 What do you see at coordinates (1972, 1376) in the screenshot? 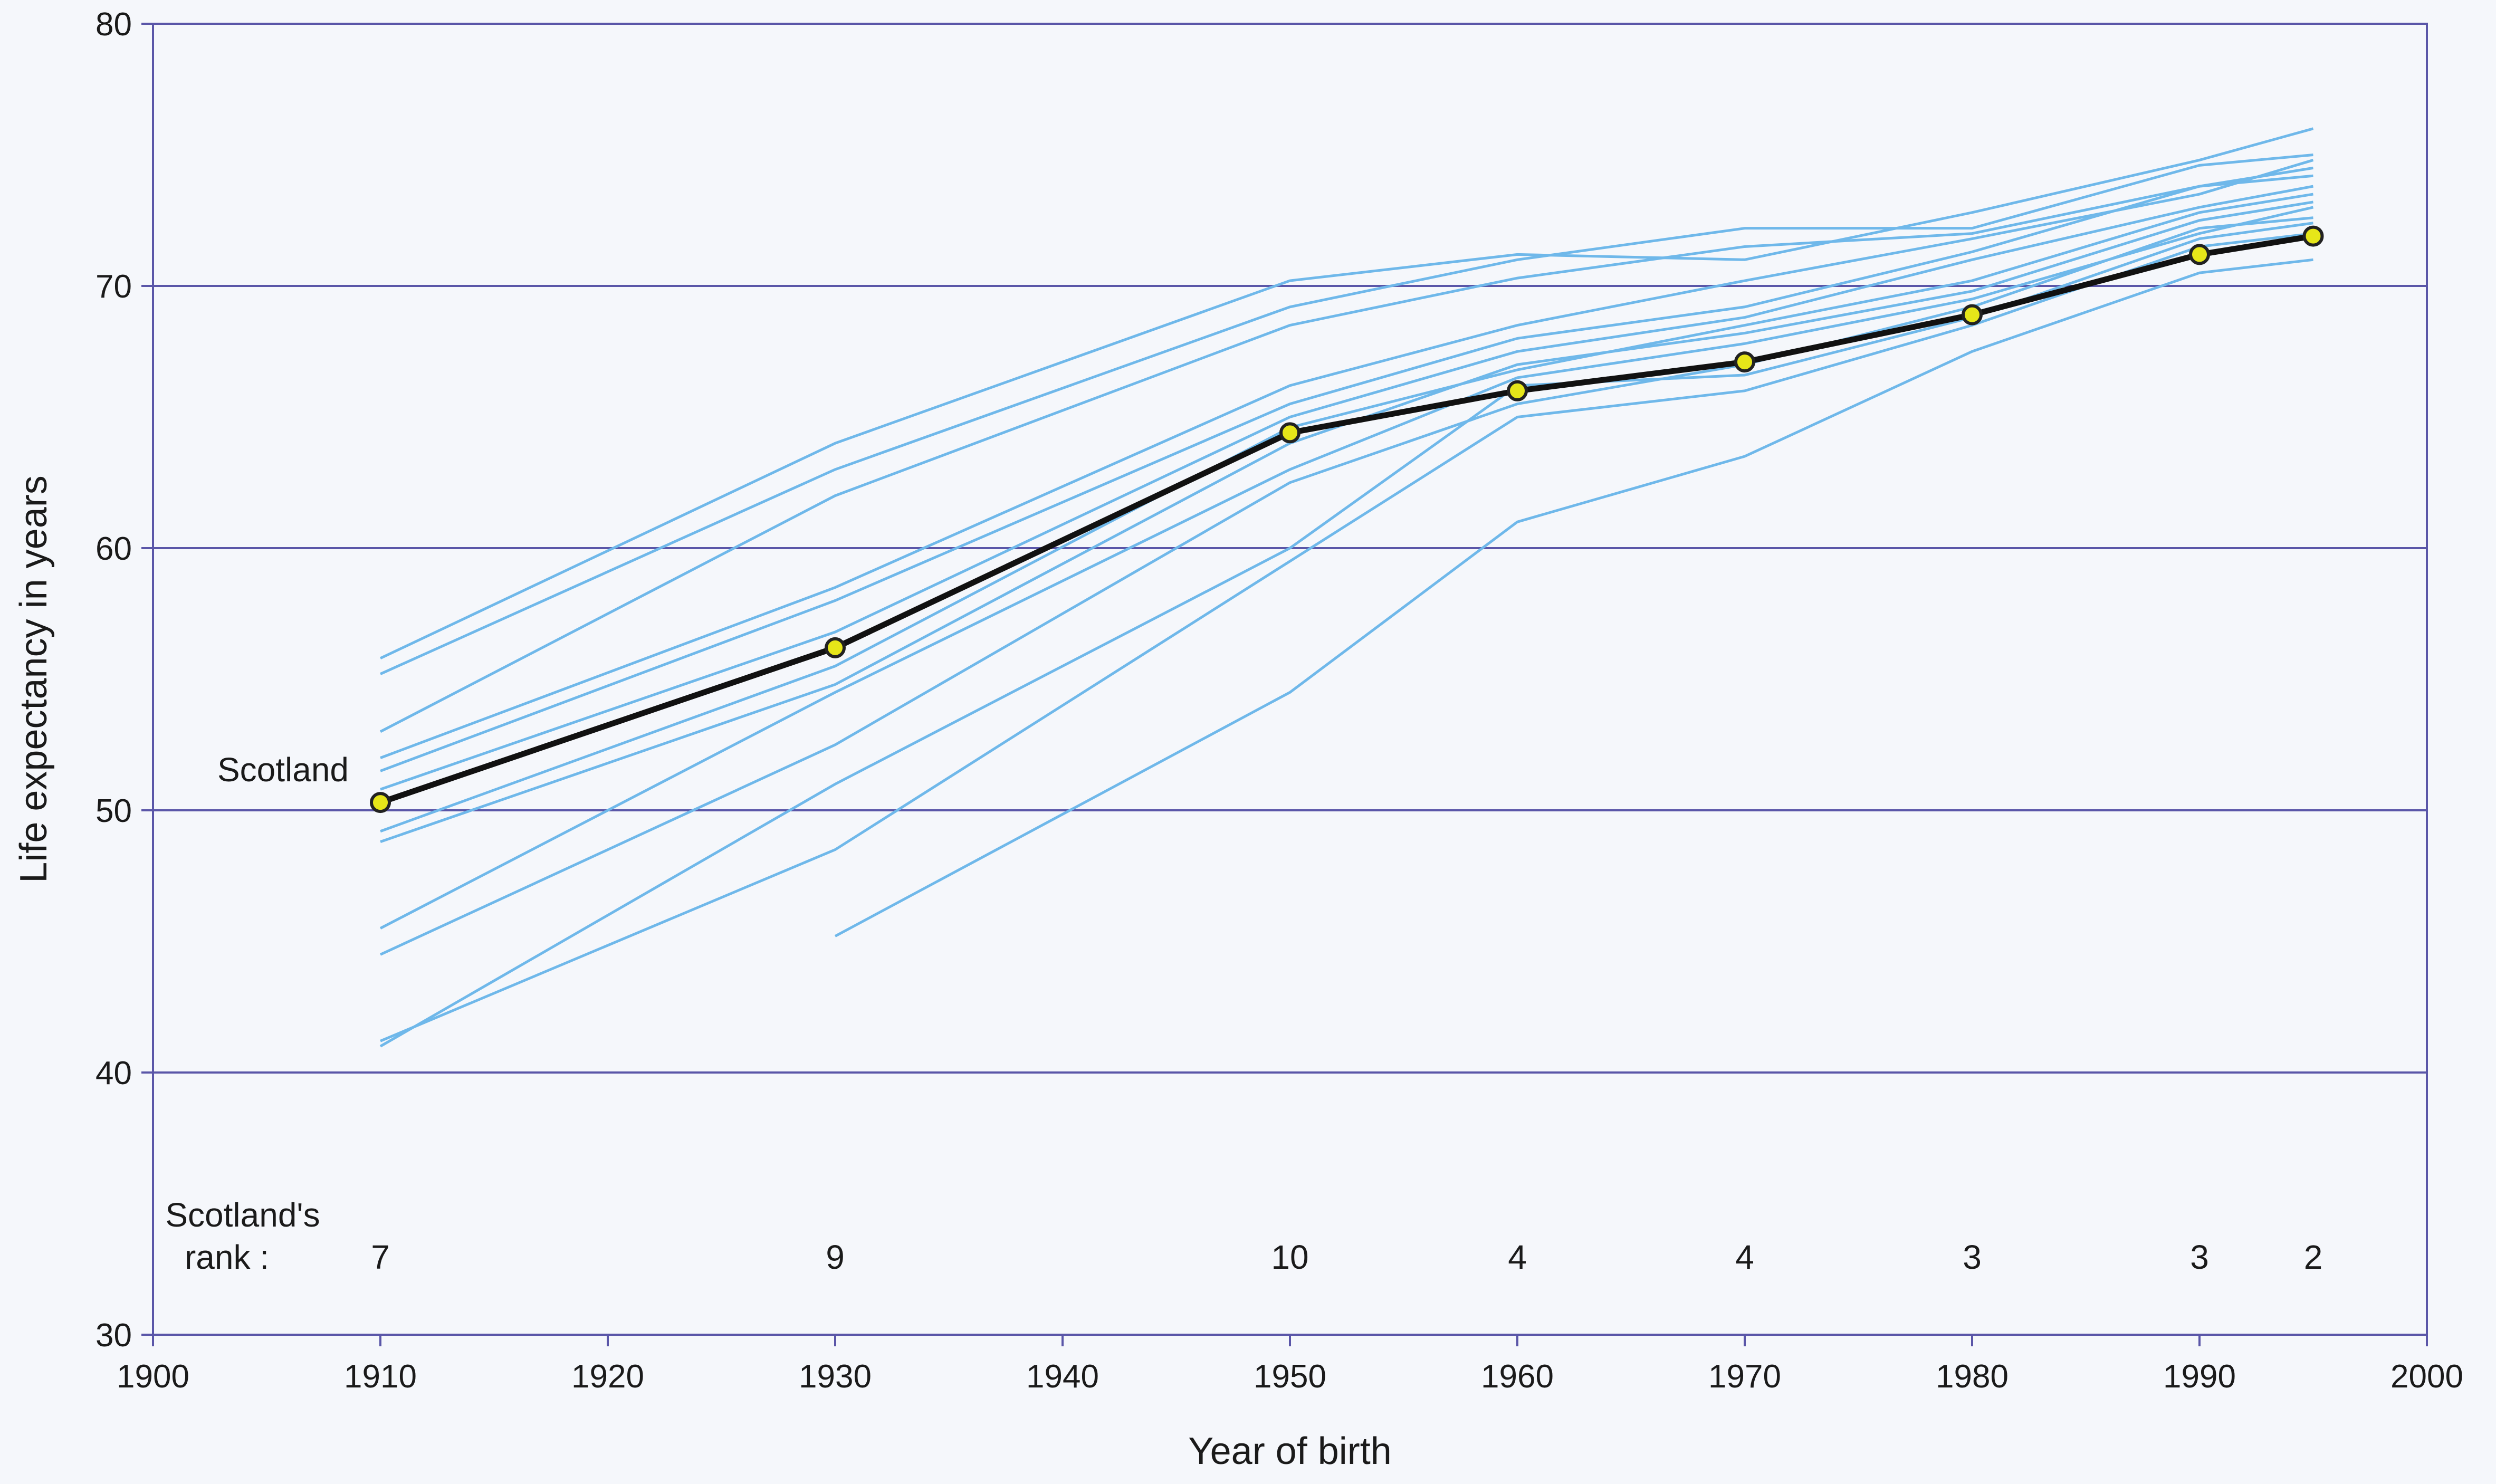
I see `x-tick-label-1980: 1980` at bounding box center [1972, 1376].